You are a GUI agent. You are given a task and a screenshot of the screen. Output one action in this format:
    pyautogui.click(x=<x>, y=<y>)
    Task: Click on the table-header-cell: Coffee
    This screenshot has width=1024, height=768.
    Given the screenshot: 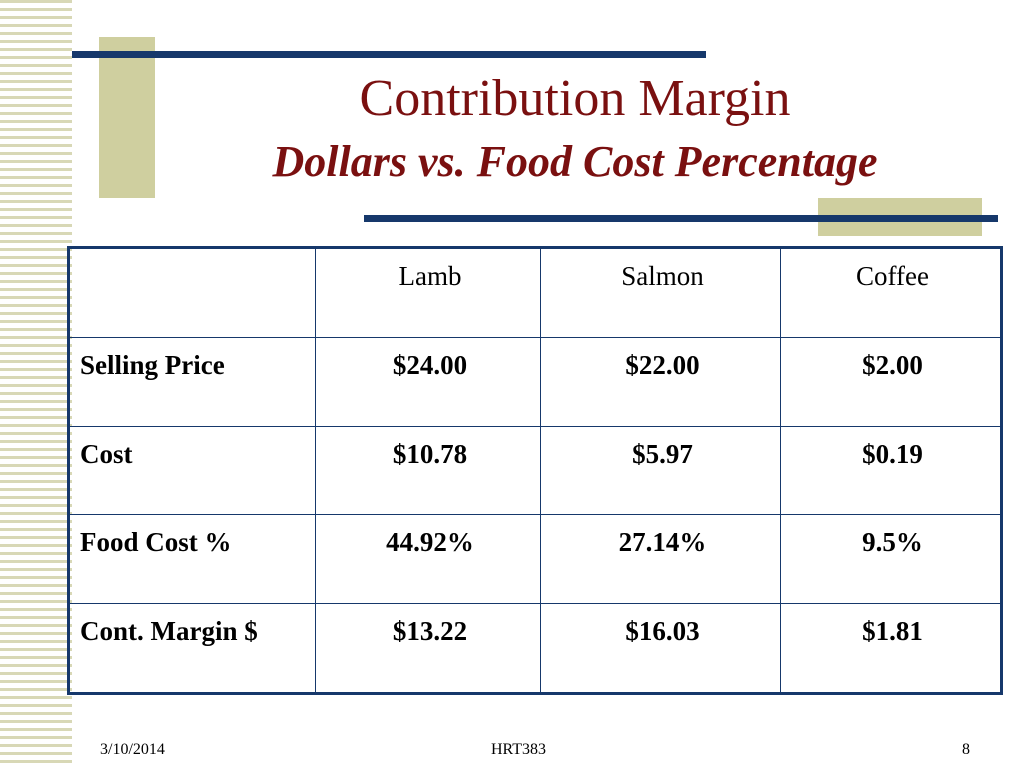 What is the action you would take?
    pyautogui.click(x=891, y=292)
    